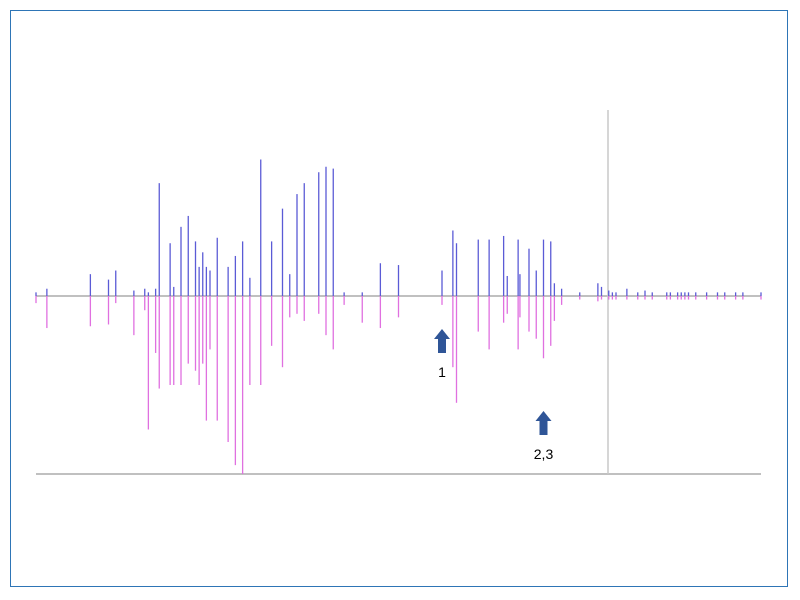 This screenshot has height=600, width=800. I want to click on annotation-layer: 12,3, so click(493, 395).